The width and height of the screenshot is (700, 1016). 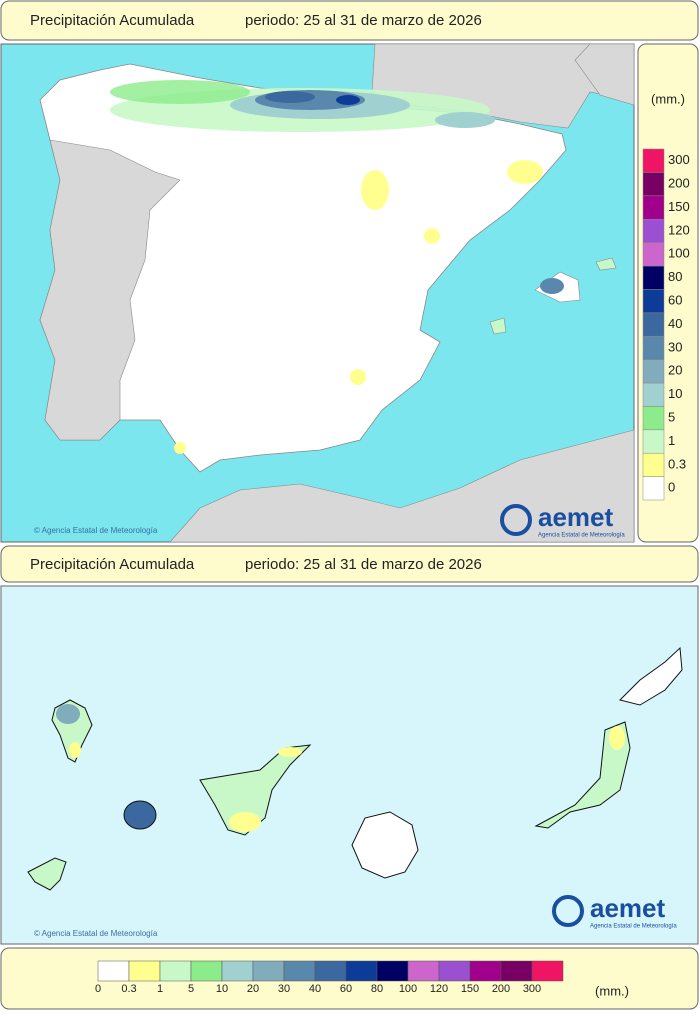 I want to click on legend-vertical: 0 0.3 1 5 10 20 30 40 60 80 100 120 150 200 300, so click(x=666, y=324).